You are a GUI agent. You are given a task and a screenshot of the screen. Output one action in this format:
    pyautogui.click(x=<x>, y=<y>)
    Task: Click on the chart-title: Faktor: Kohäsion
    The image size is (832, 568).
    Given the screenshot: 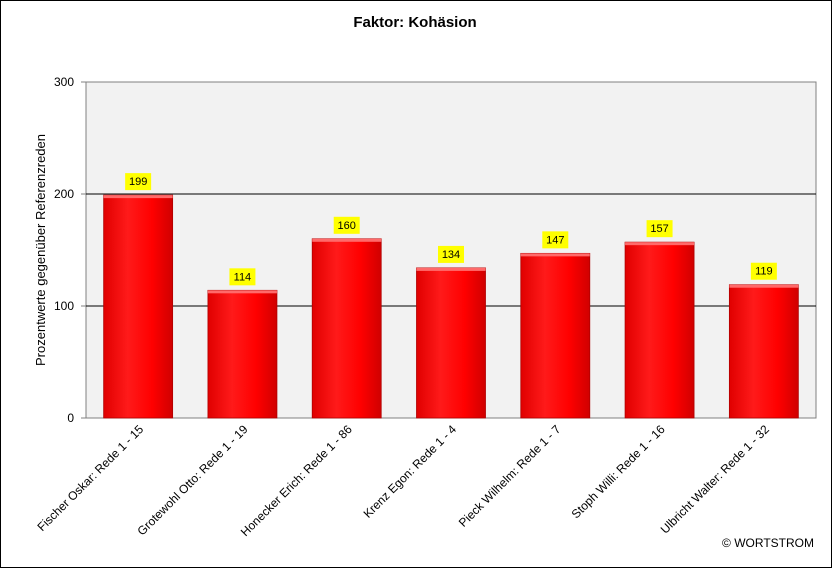 What is the action you would take?
    pyautogui.click(x=414, y=22)
    